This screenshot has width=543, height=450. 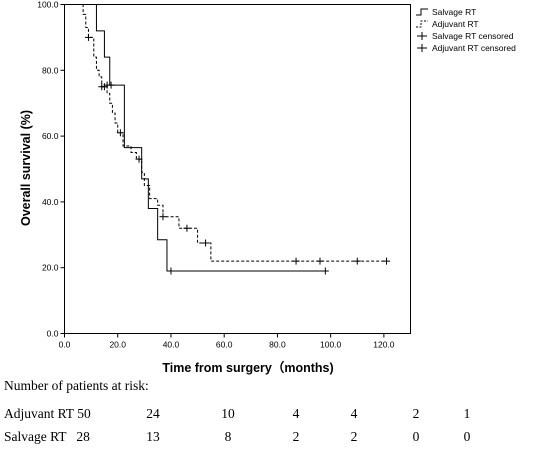 What do you see at coordinates (153, 436) in the screenshot?
I see `risk-value: 13` at bounding box center [153, 436].